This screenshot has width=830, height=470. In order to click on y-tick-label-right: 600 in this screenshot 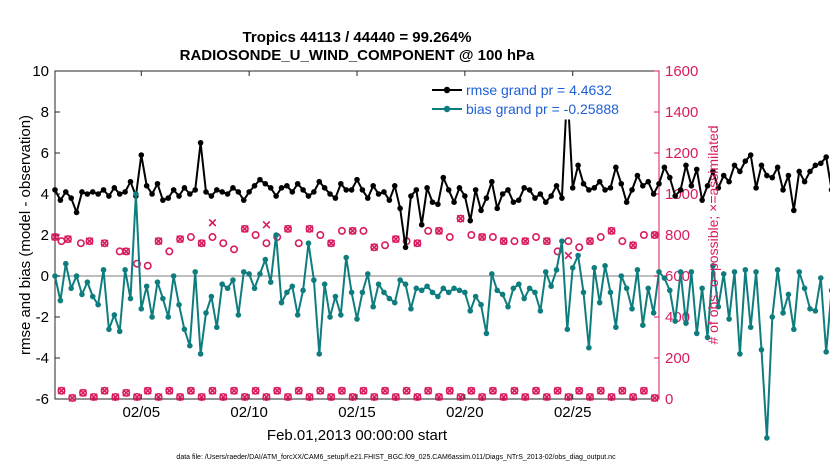, I will do `click(677, 276)`.